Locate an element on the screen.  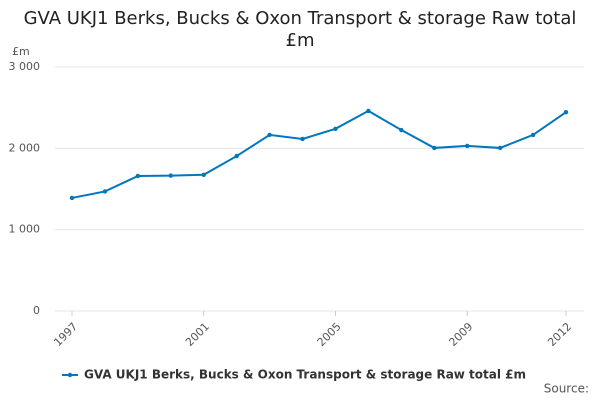
y-axis-label: £m is located at coordinates (21, 51).